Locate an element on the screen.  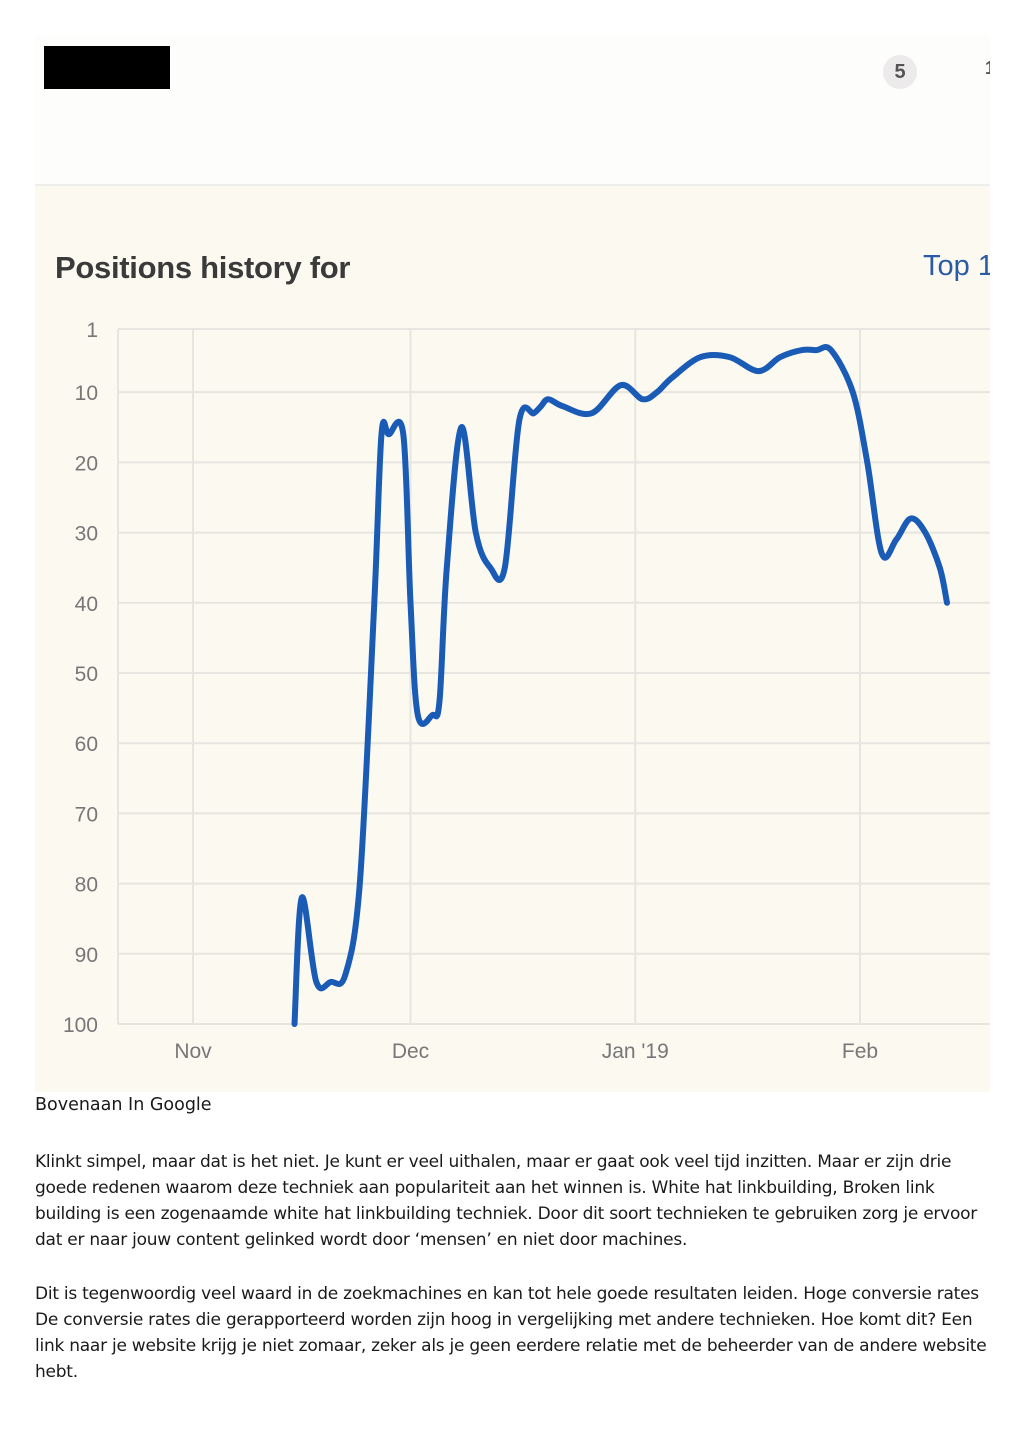
y-tick-label: 70 is located at coordinates (86, 814).